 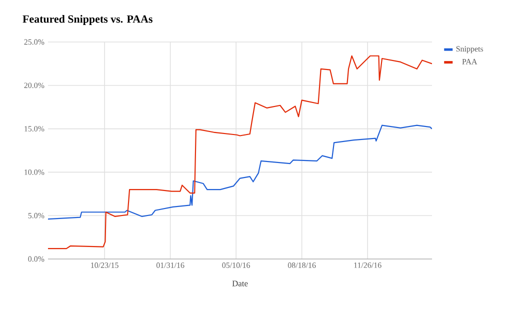 What do you see at coordinates (87, 20) in the screenshot?
I see `chart-title: Featured Snippets vs. PAAs` at bounding box center [87, 20].